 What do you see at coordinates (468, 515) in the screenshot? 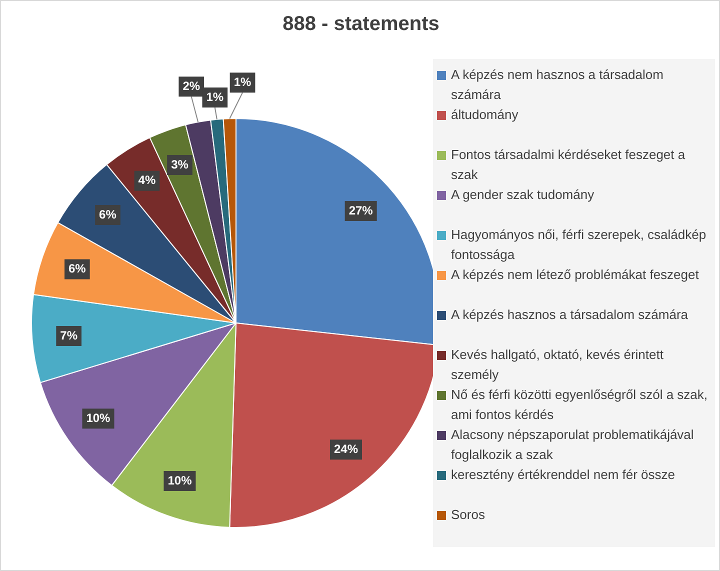
I see `legend-label: Soros` at bounding box center [468, 515].